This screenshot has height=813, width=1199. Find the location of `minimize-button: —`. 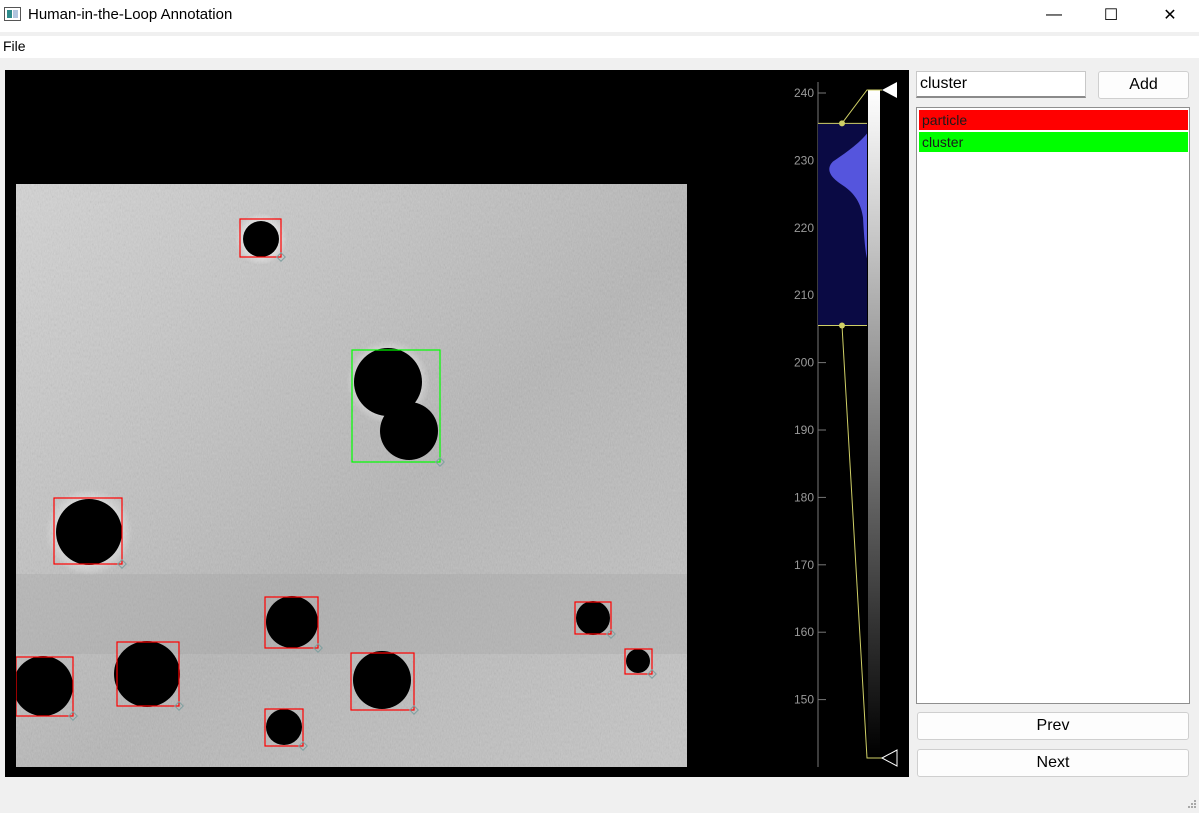

minimize-button: — is located at coordinates (1054, 15).